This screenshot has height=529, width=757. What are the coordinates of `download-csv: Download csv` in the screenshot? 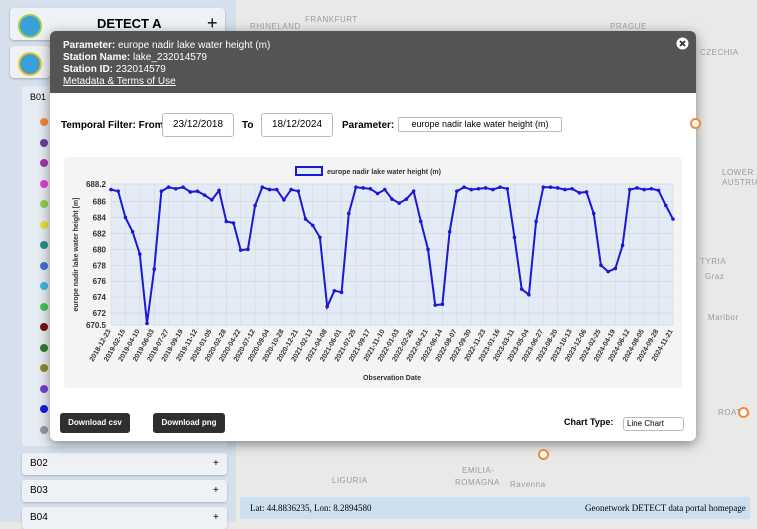 It's located at (95, 423).